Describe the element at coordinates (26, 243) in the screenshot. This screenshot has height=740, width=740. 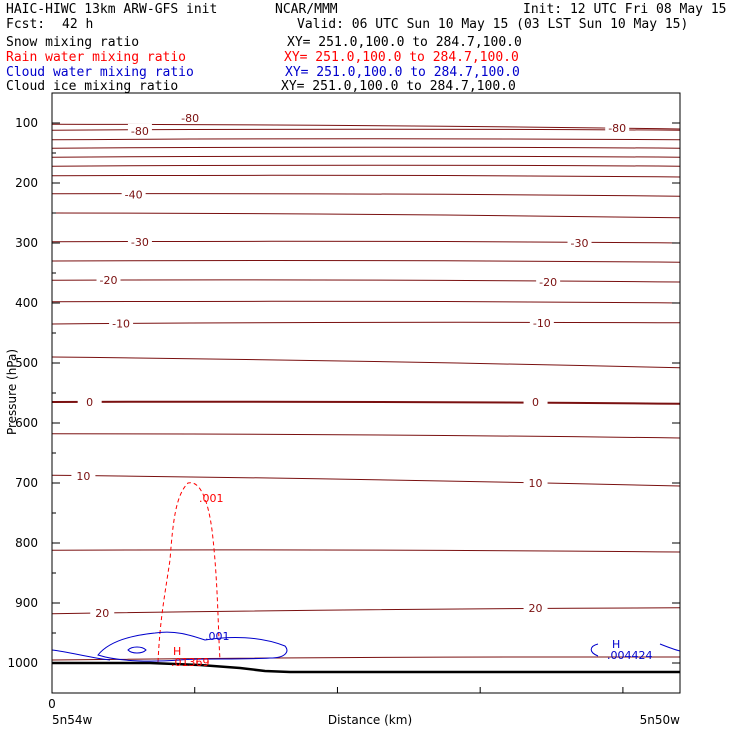
I see `y-tick-label: 300` at that location.